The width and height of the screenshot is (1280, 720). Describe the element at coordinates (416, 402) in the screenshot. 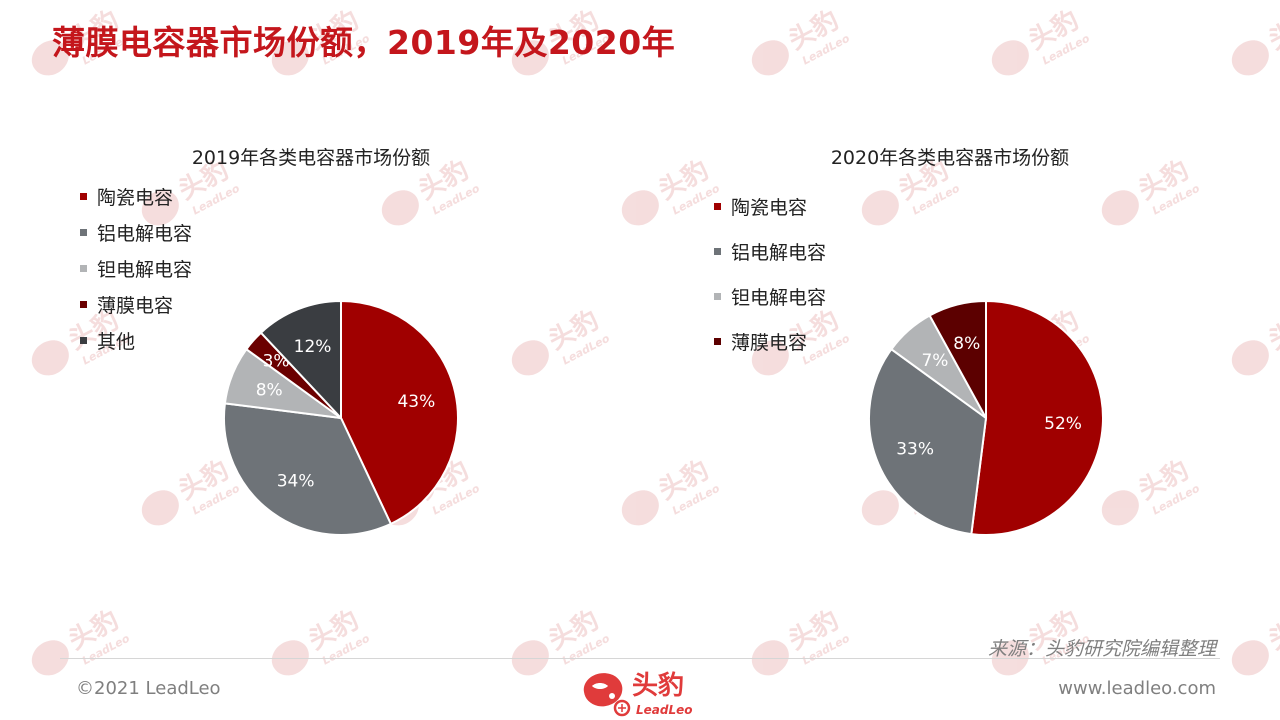

I see `data-label: 43%` at that location.